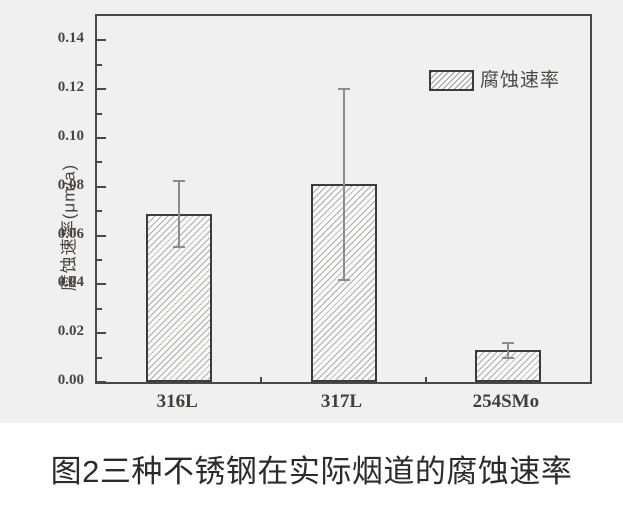 Image resolution: width=623 pixels, height=505 pixels. I want to click on x-axis-tick-labels: 316L 317L 254SMo, so click(343, 404).